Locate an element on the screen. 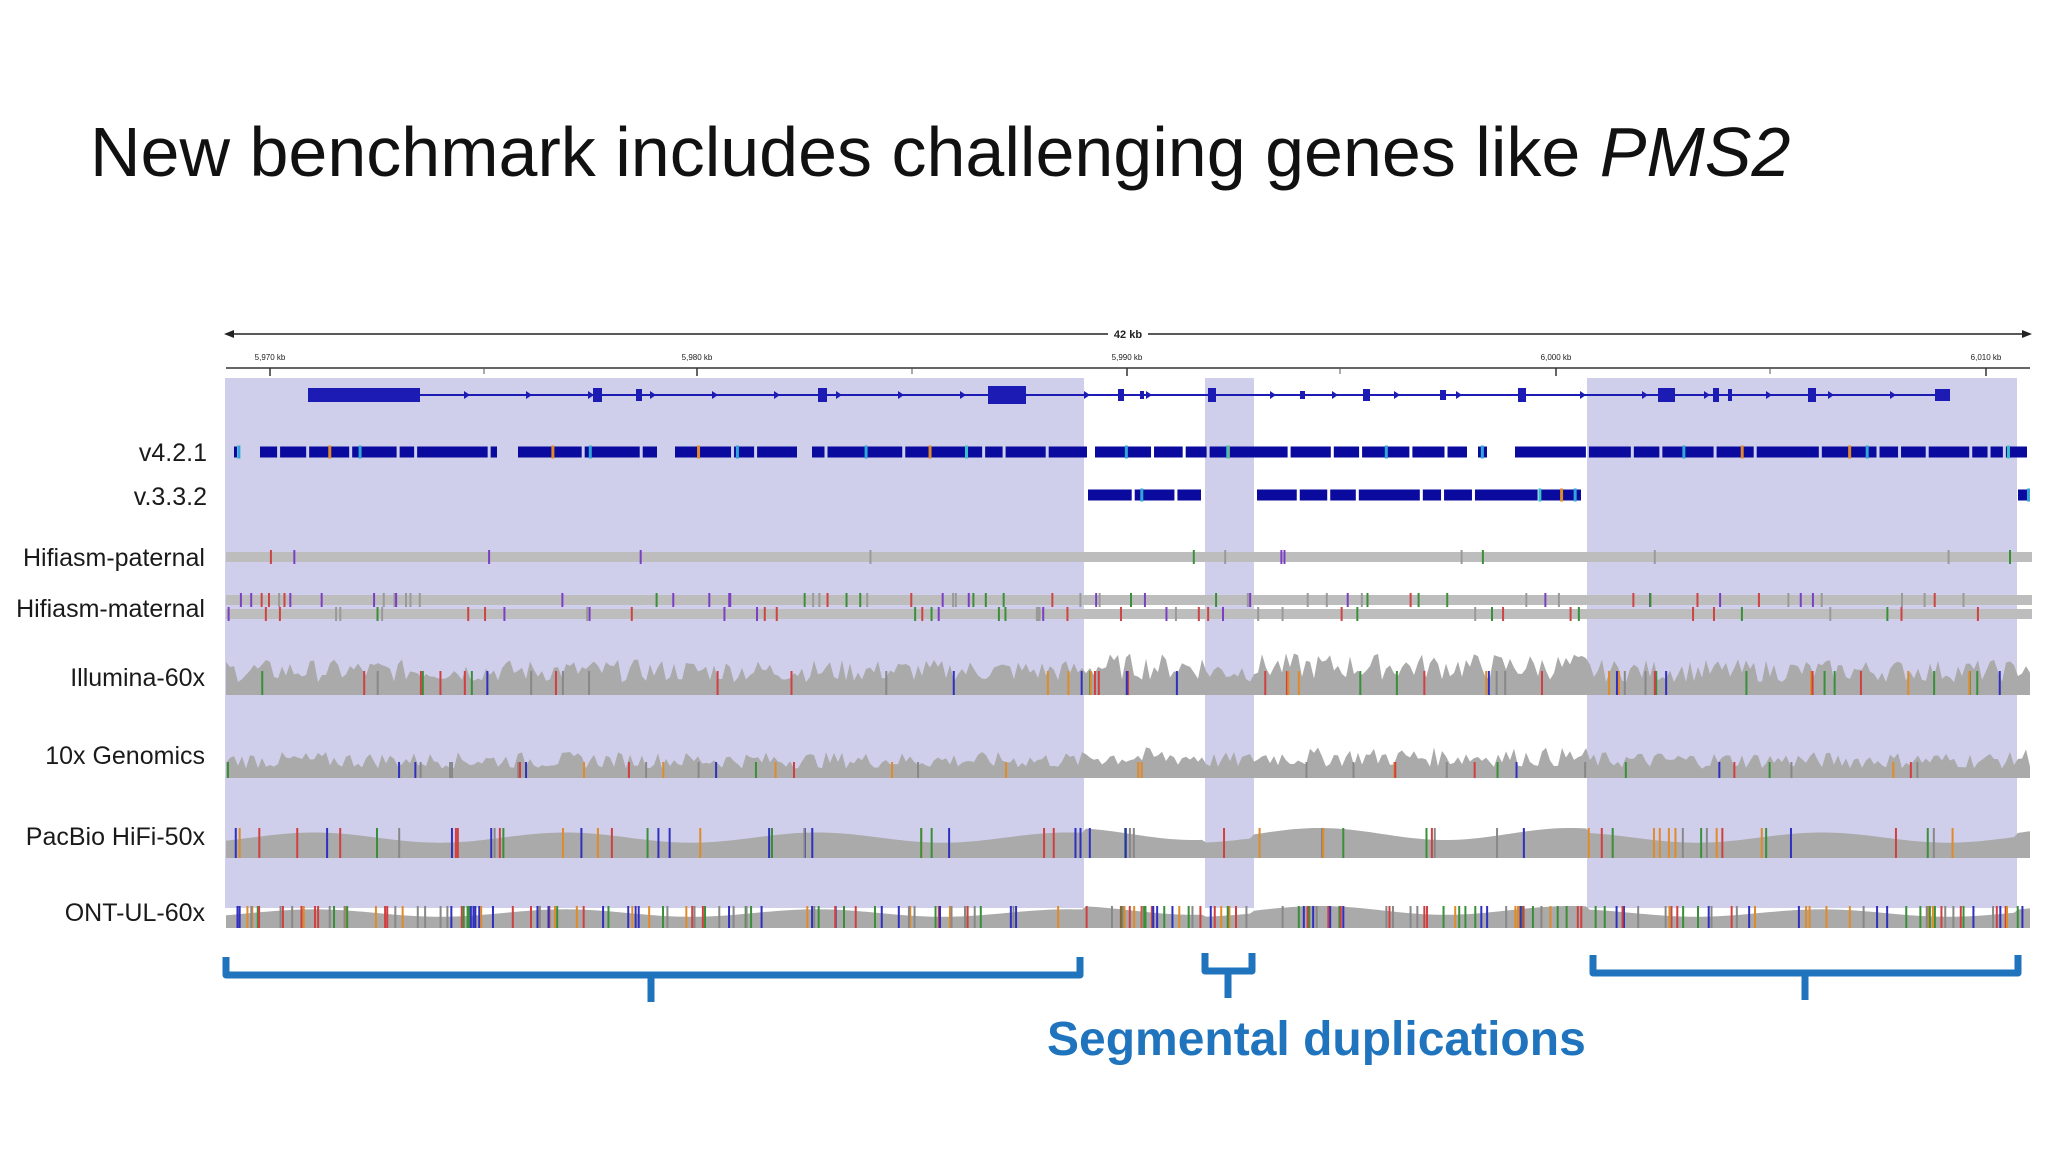 This screenshot has height=1152, width=2048. coverage-profile is located at coordinates (1128, 762).